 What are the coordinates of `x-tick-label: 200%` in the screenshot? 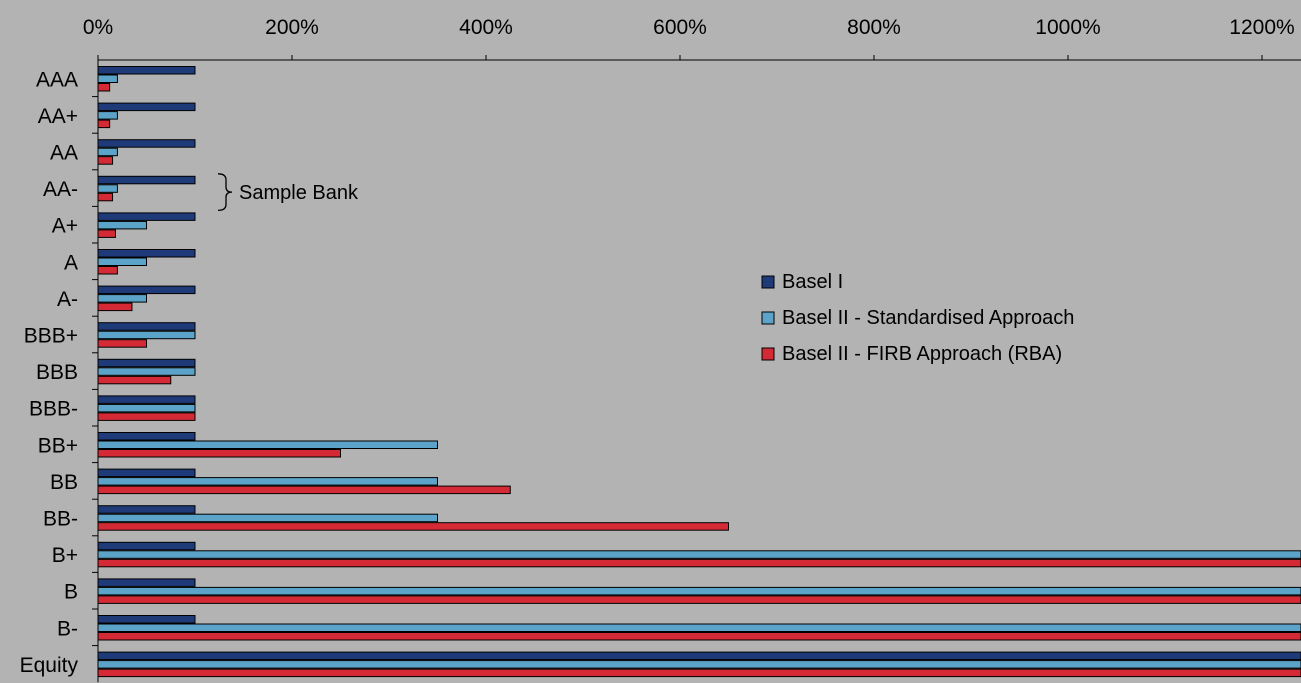 It's located at (292, 27).